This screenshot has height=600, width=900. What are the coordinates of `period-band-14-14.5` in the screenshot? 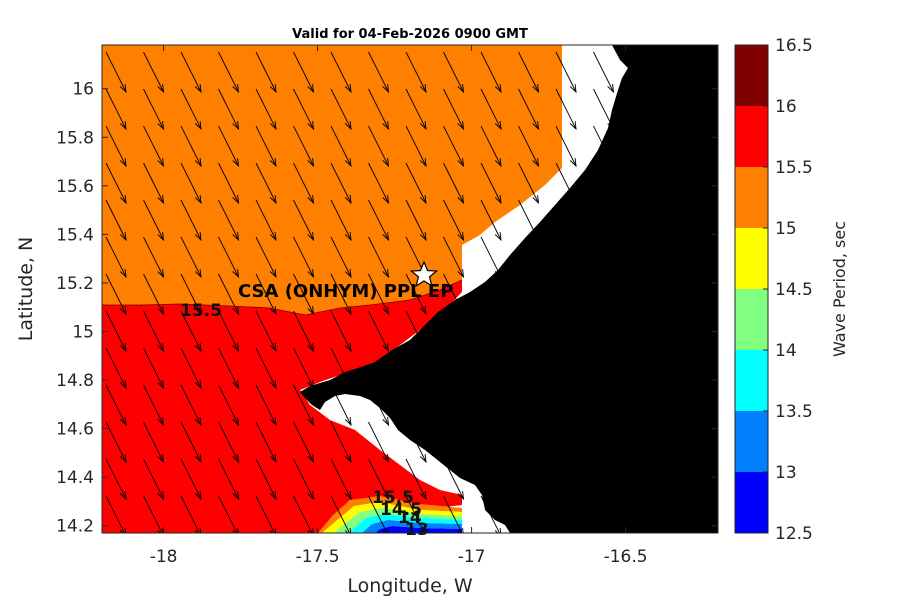 It's located at (398, 520).